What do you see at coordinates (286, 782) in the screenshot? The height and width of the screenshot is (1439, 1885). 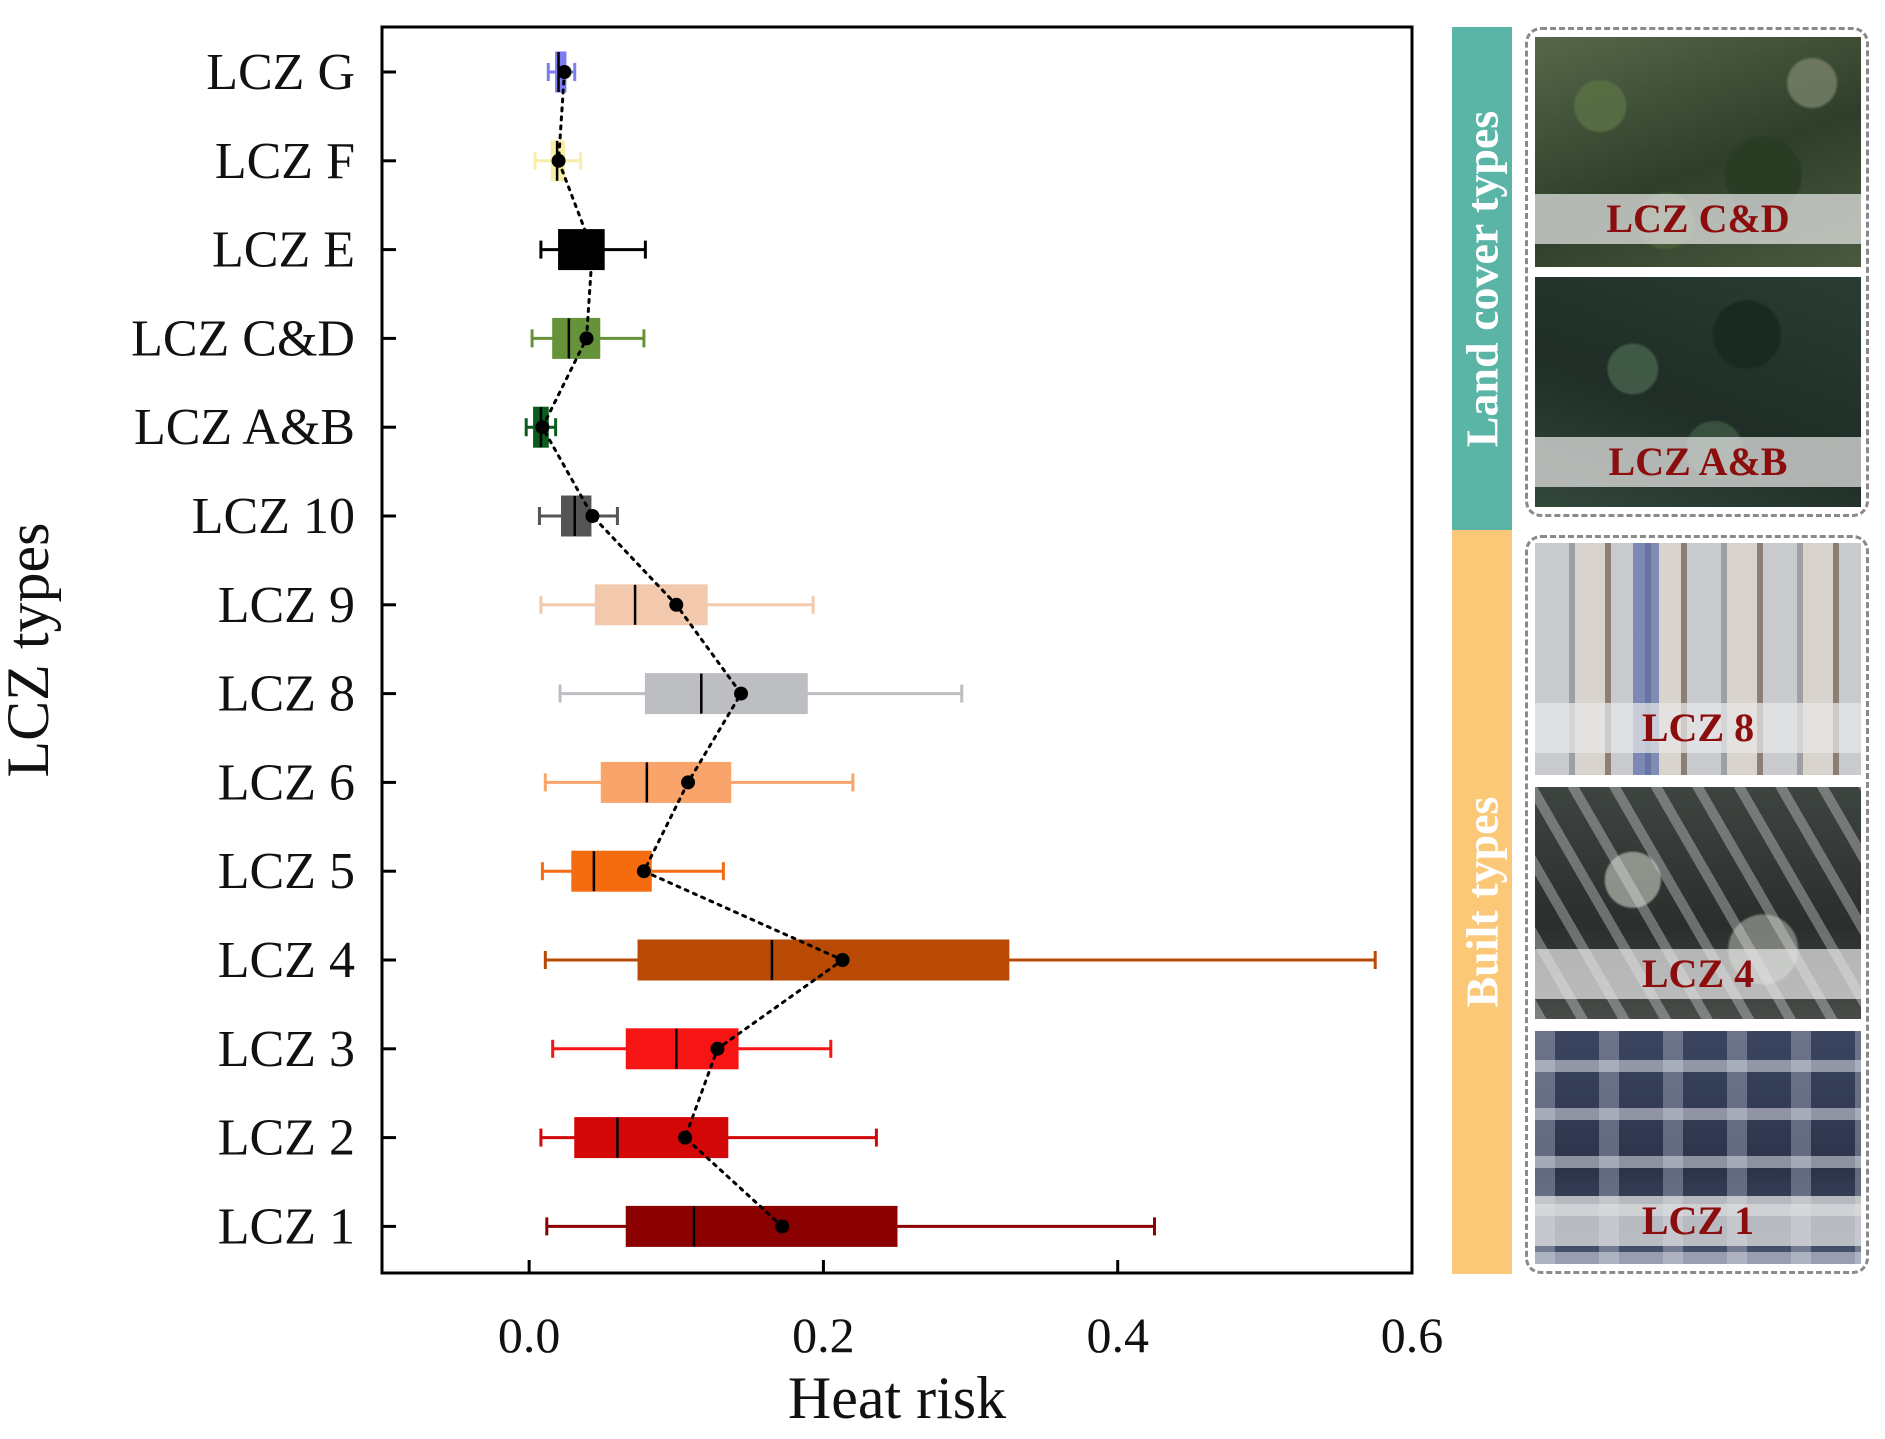 I see `y-tick-label: LCZ 6` at bounding box center [286, 782].